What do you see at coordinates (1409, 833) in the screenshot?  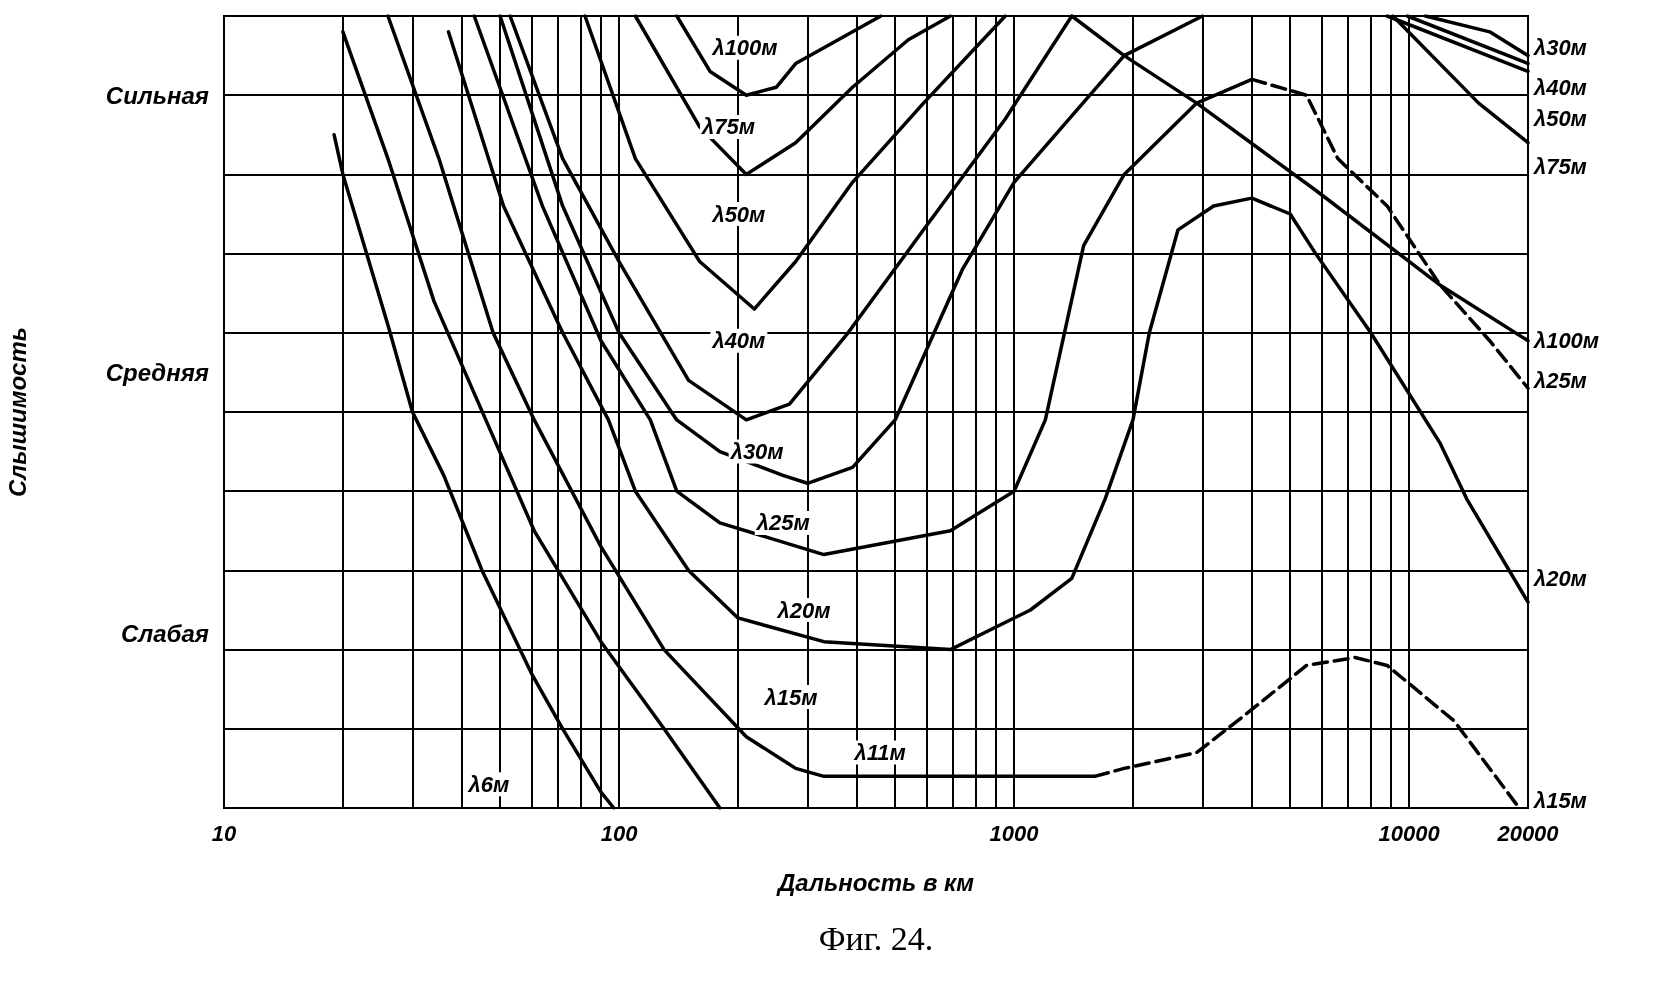 I see `x-tick-label: 10000` at bounding box center [1409, 833].